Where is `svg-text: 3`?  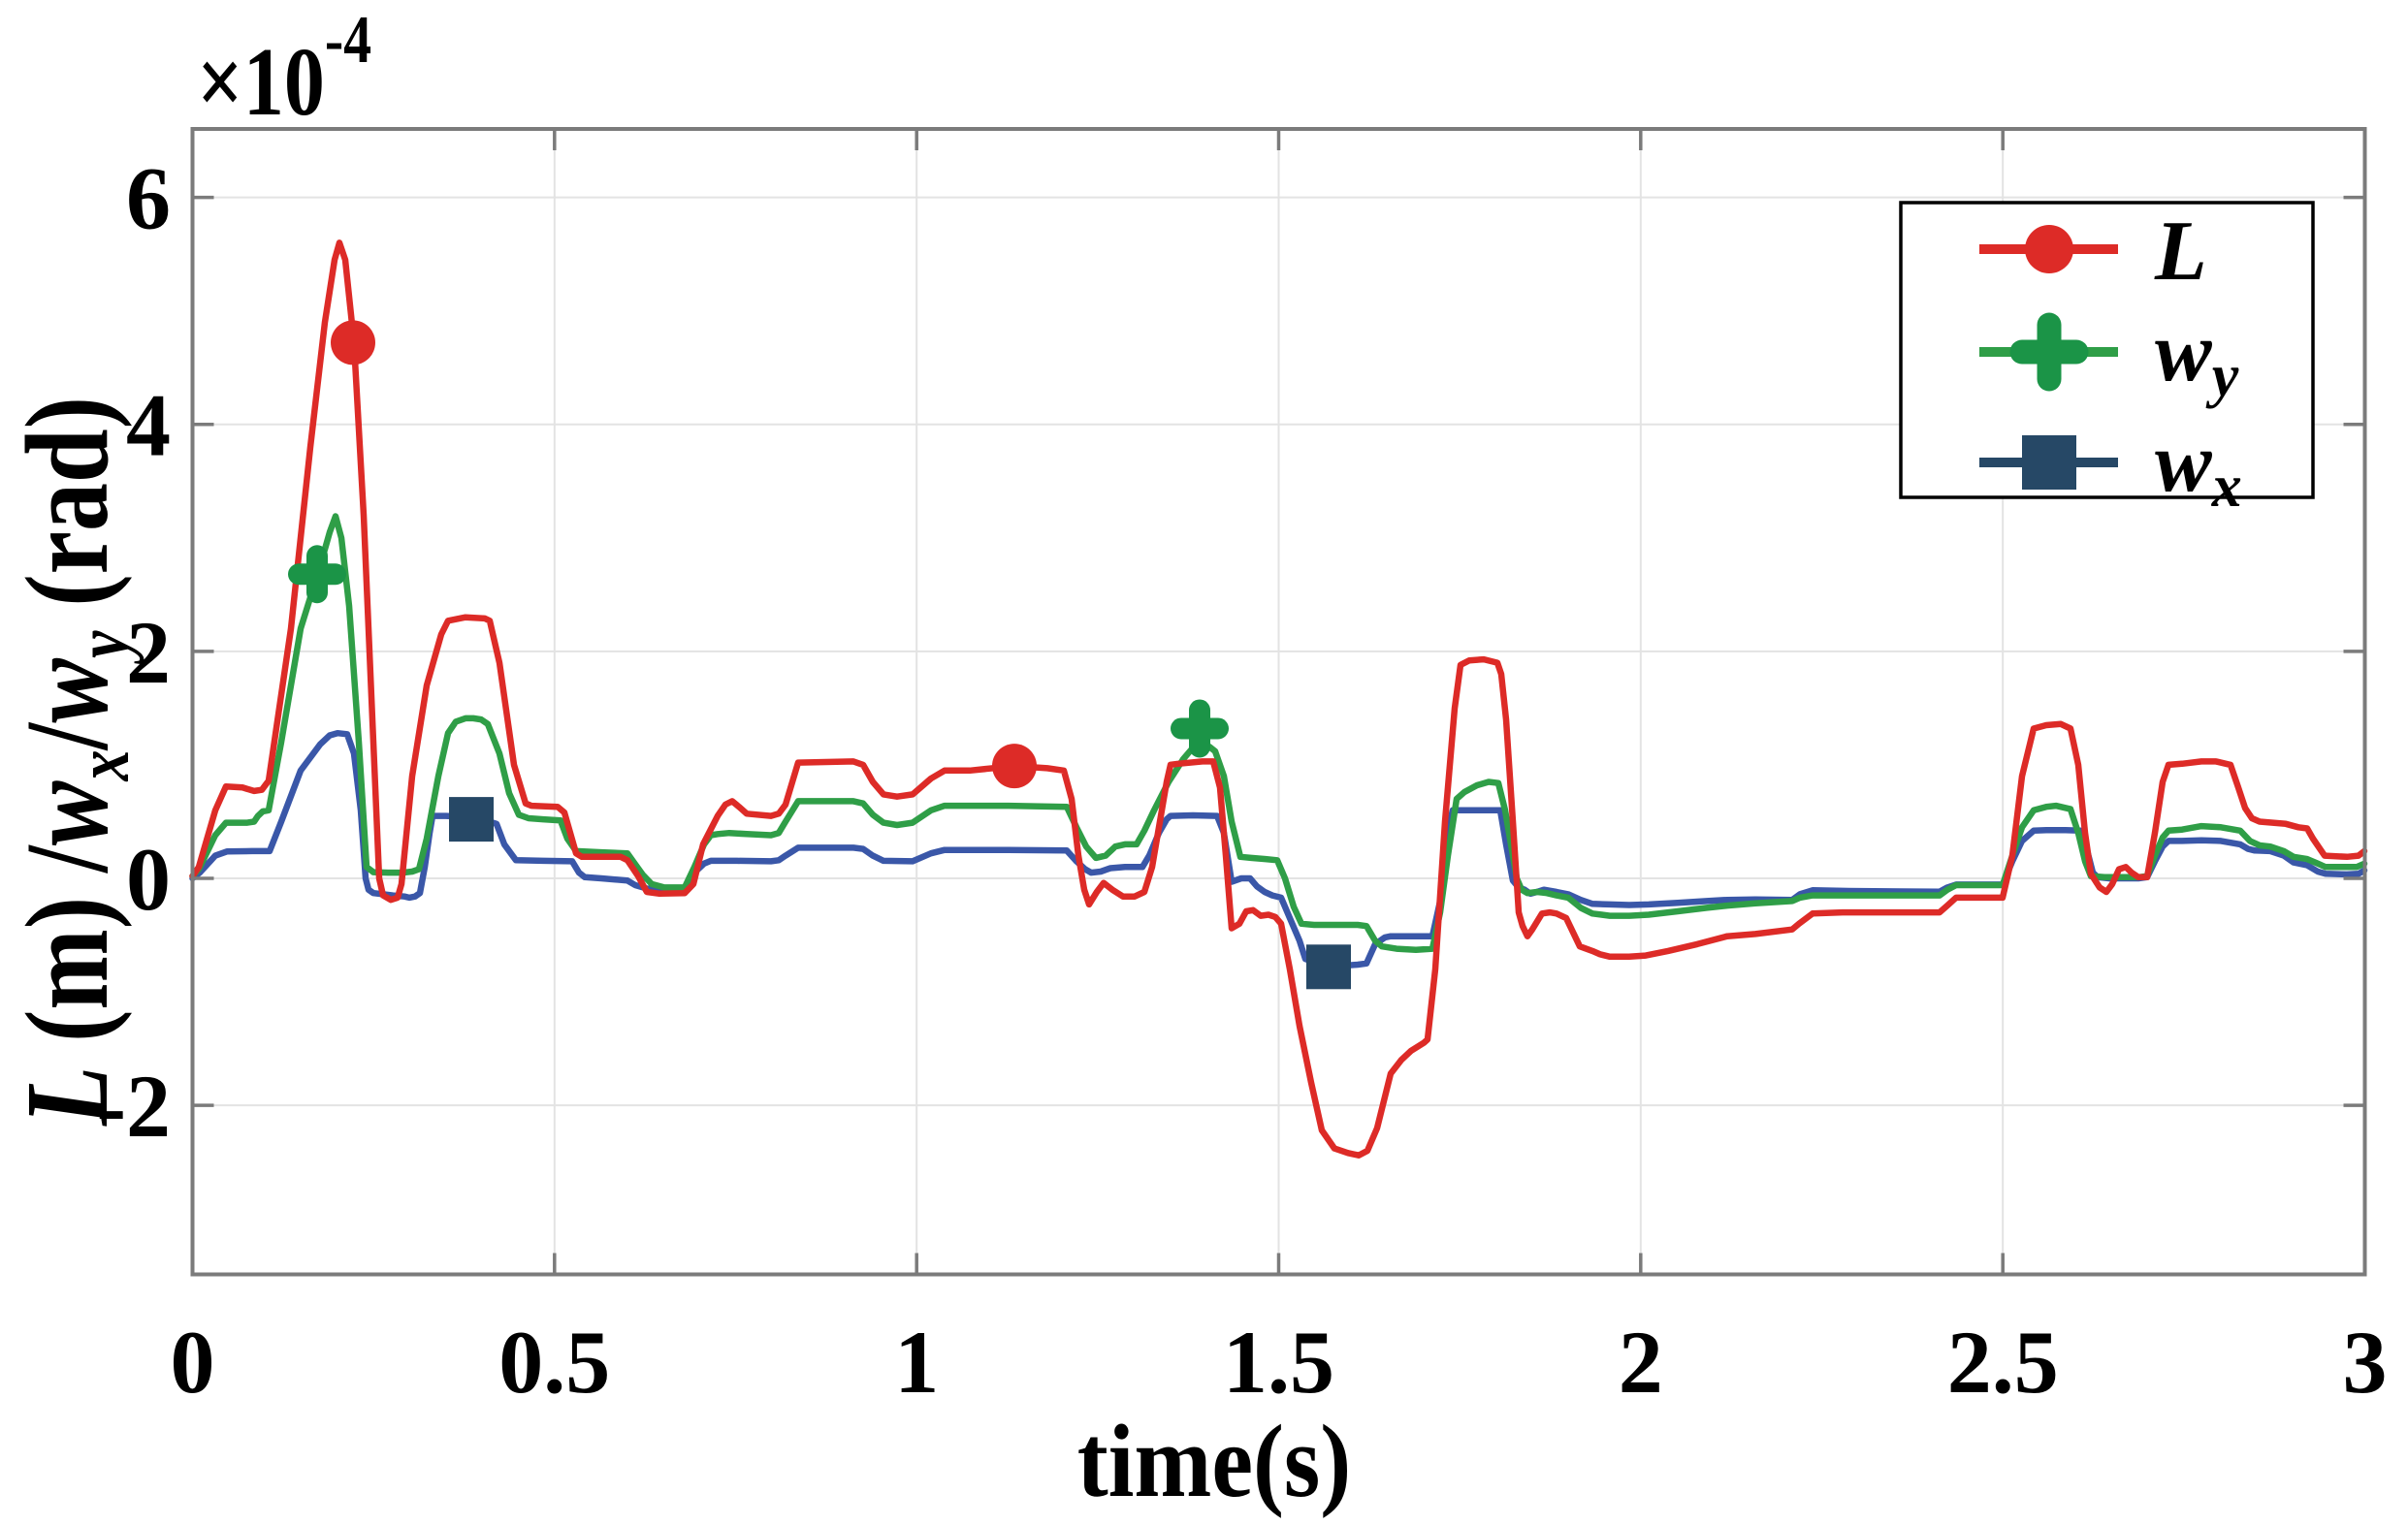 svg-text: 3 is located at coordinates (2366, 1363).